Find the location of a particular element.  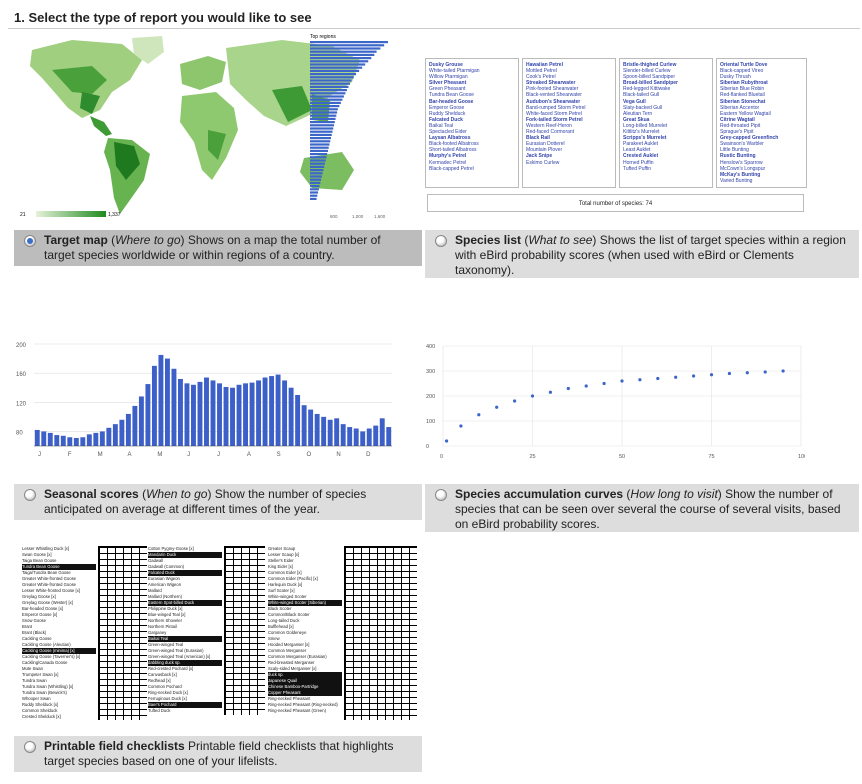

species-item: Streaked Shearwater is located at coordinates (551, 83).